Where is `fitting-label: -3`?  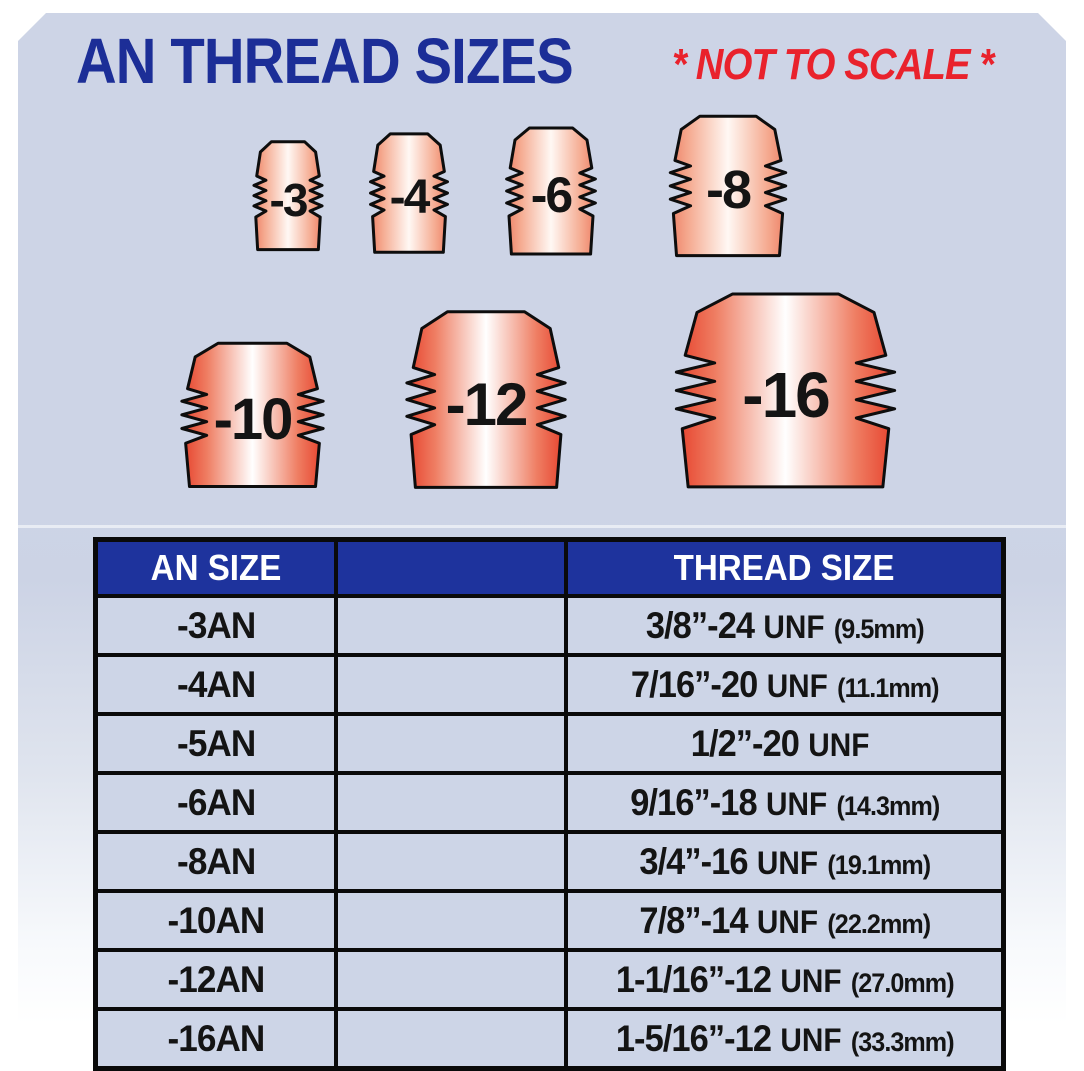
fitting-label: -3 is located at coordinates (289, 199).